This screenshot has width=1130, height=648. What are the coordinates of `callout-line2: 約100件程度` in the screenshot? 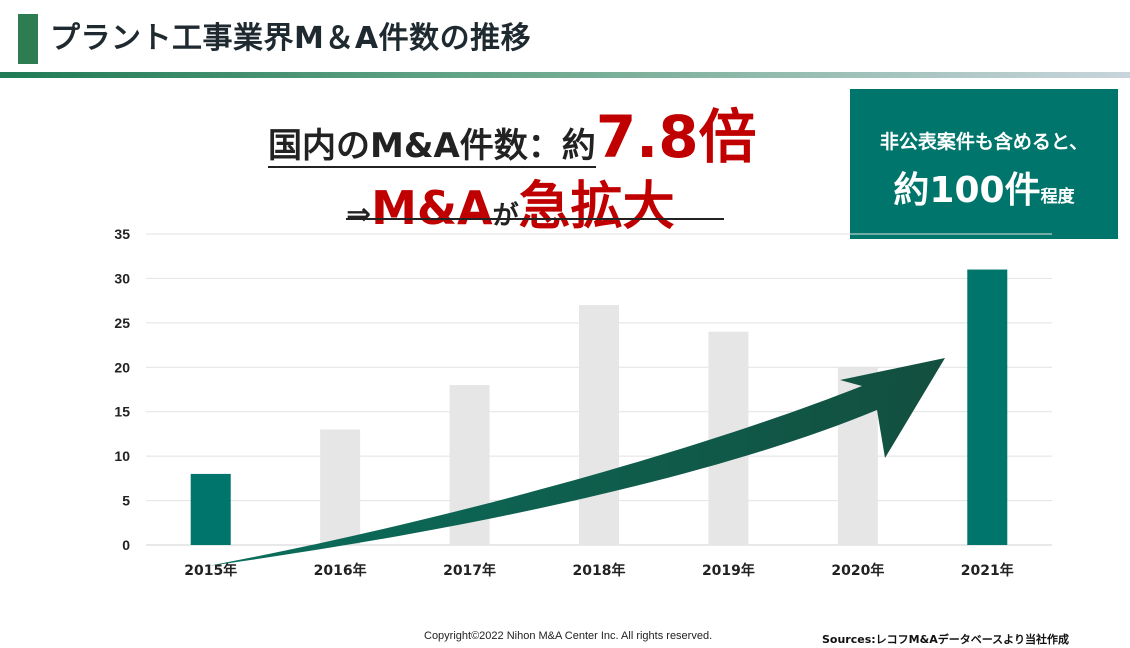 It's located at (984, 187).